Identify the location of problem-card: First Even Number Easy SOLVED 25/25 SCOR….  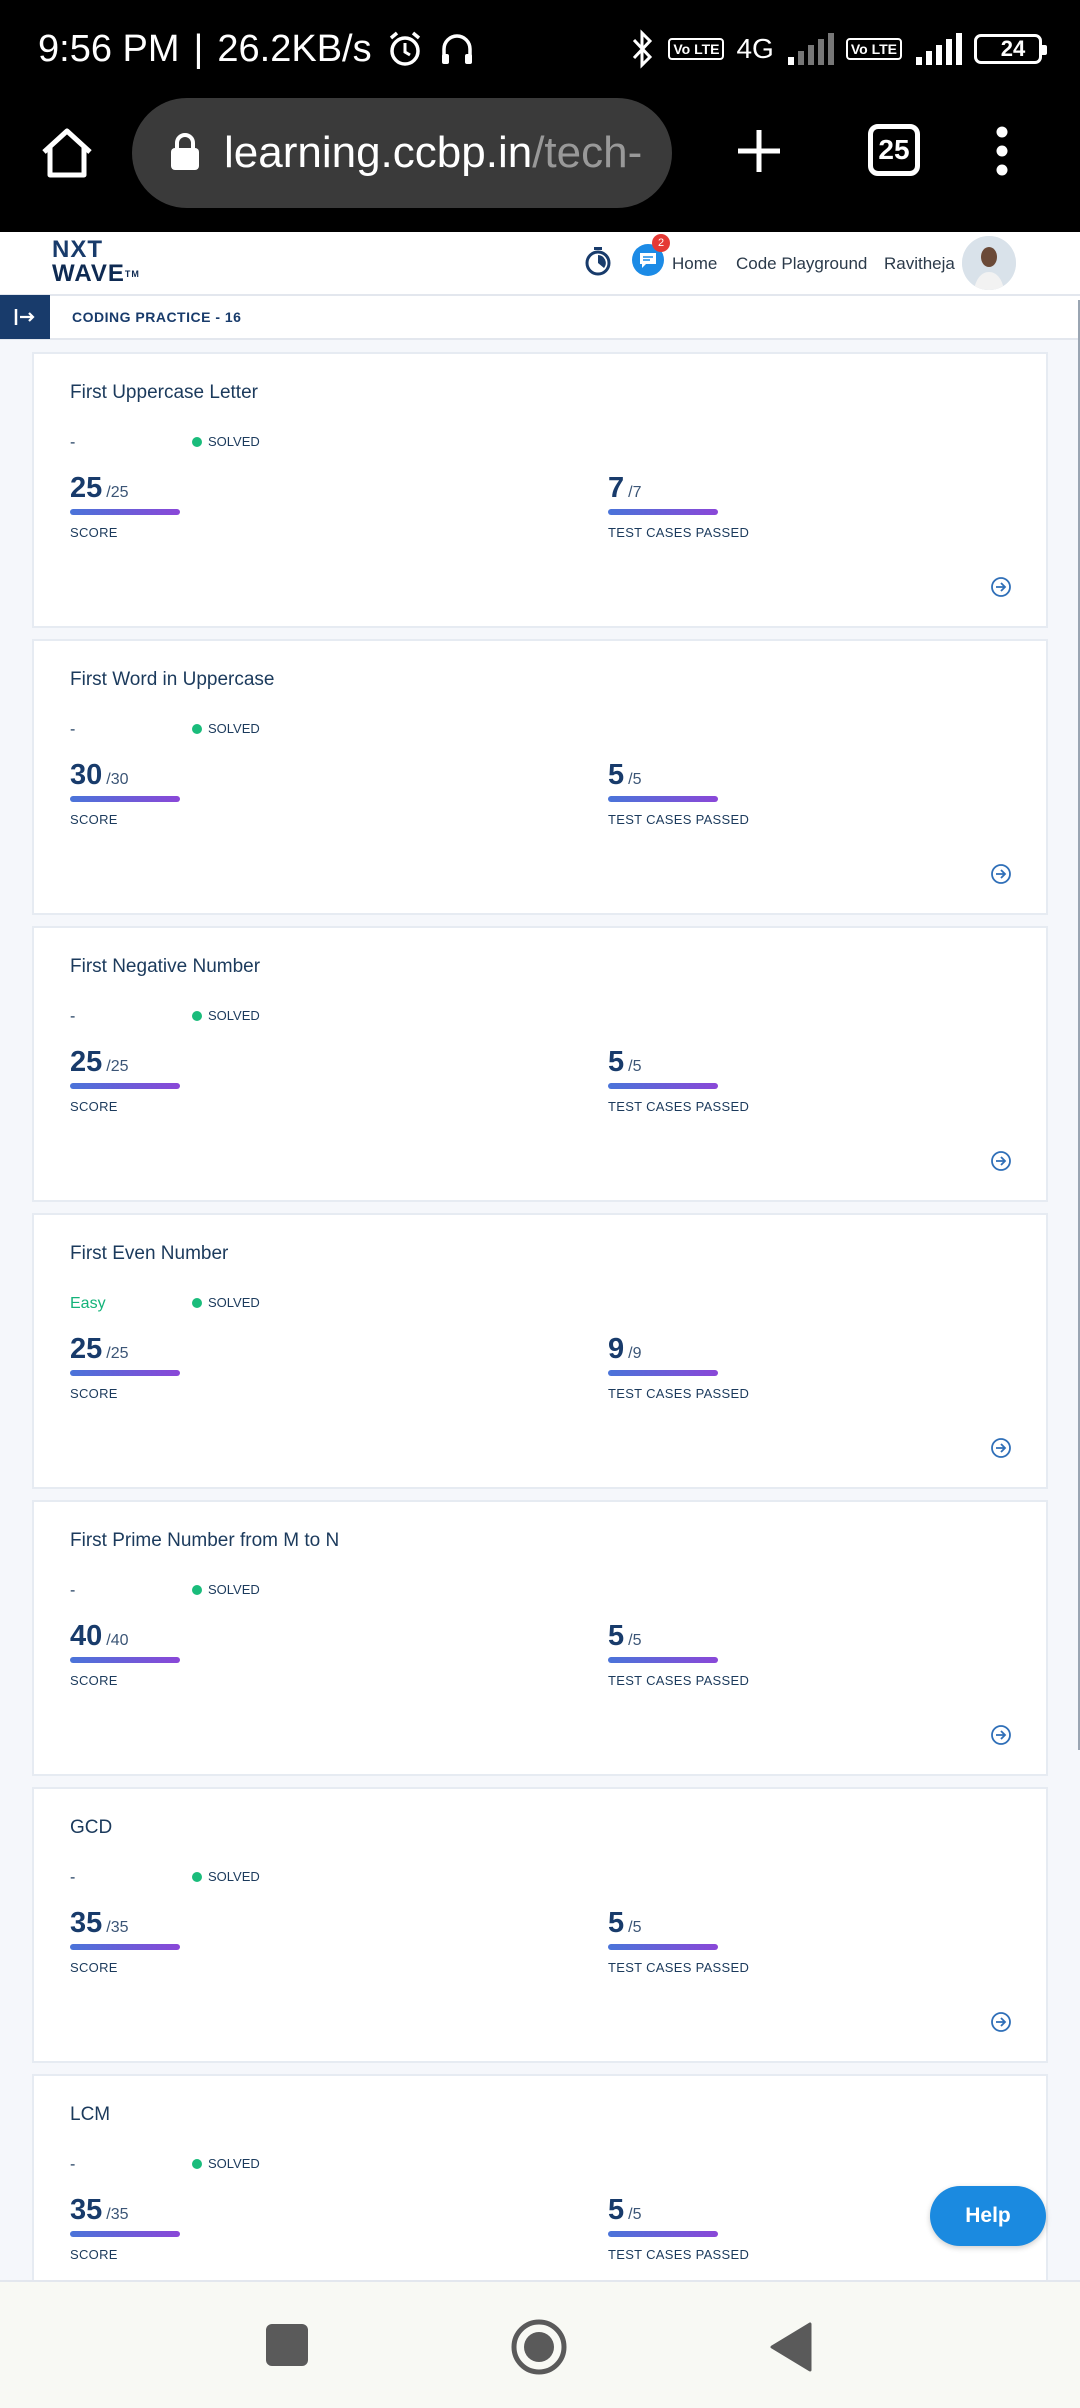
(540, 1351).